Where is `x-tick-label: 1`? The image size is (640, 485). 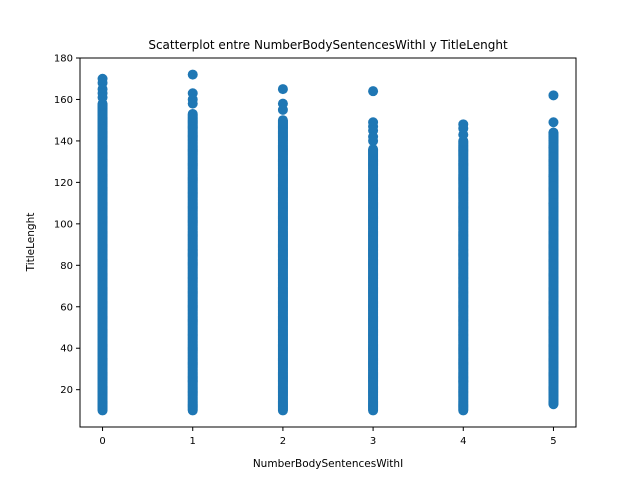 x-tick-label: 1 is located at coordinates (193, 441).